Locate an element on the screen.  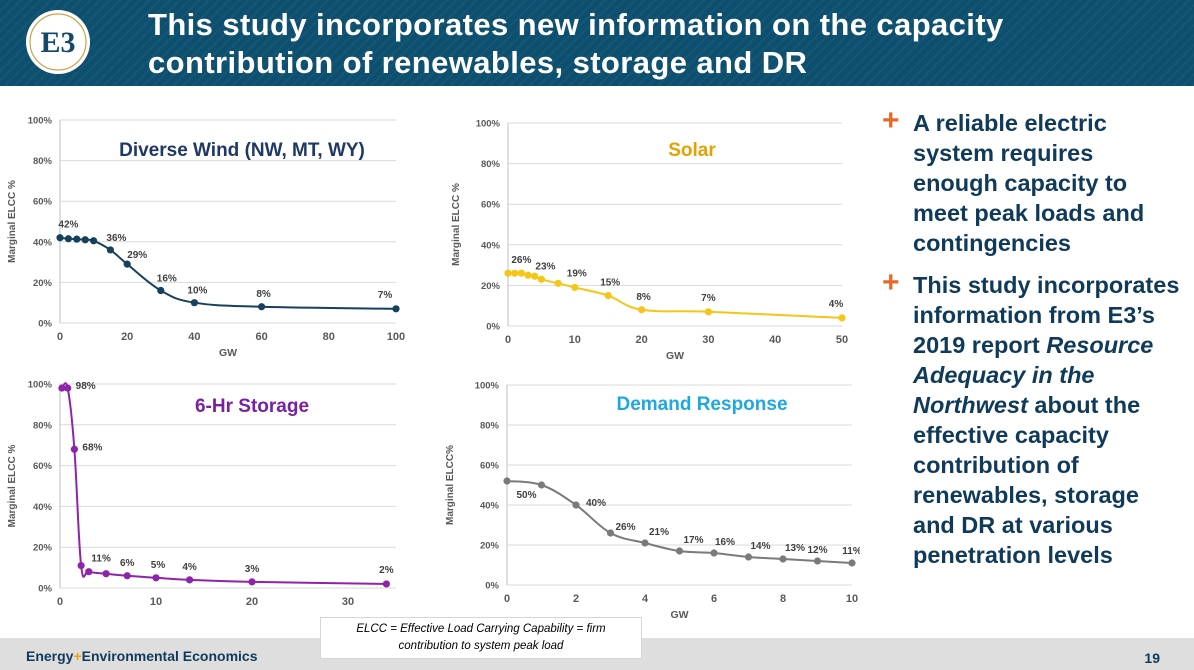
brand-energy: Energy is located at coordinates (50, 656).